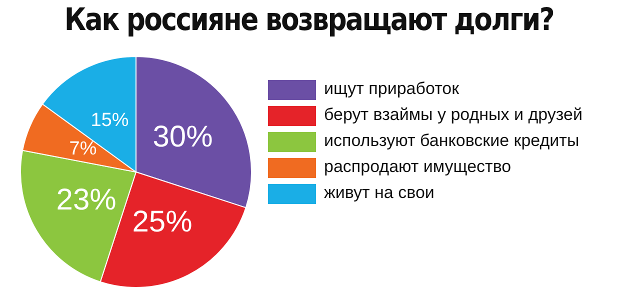 This screenshot has width=618, height=302. What do you see at coordinates (109, 120) in the screenshot?
I see `data-label: 15%` at bounding box center [109, 120].